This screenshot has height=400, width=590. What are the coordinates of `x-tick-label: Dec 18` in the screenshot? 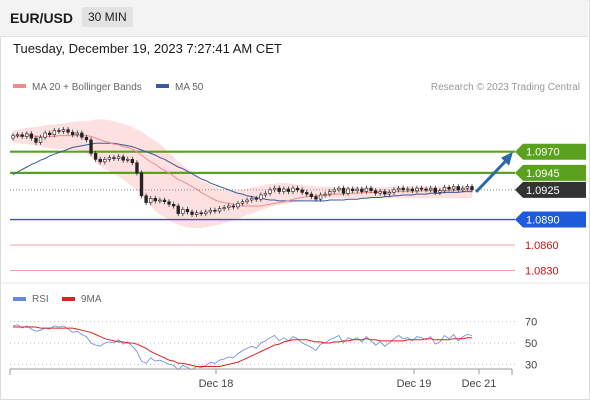 It's located at (216, 384).